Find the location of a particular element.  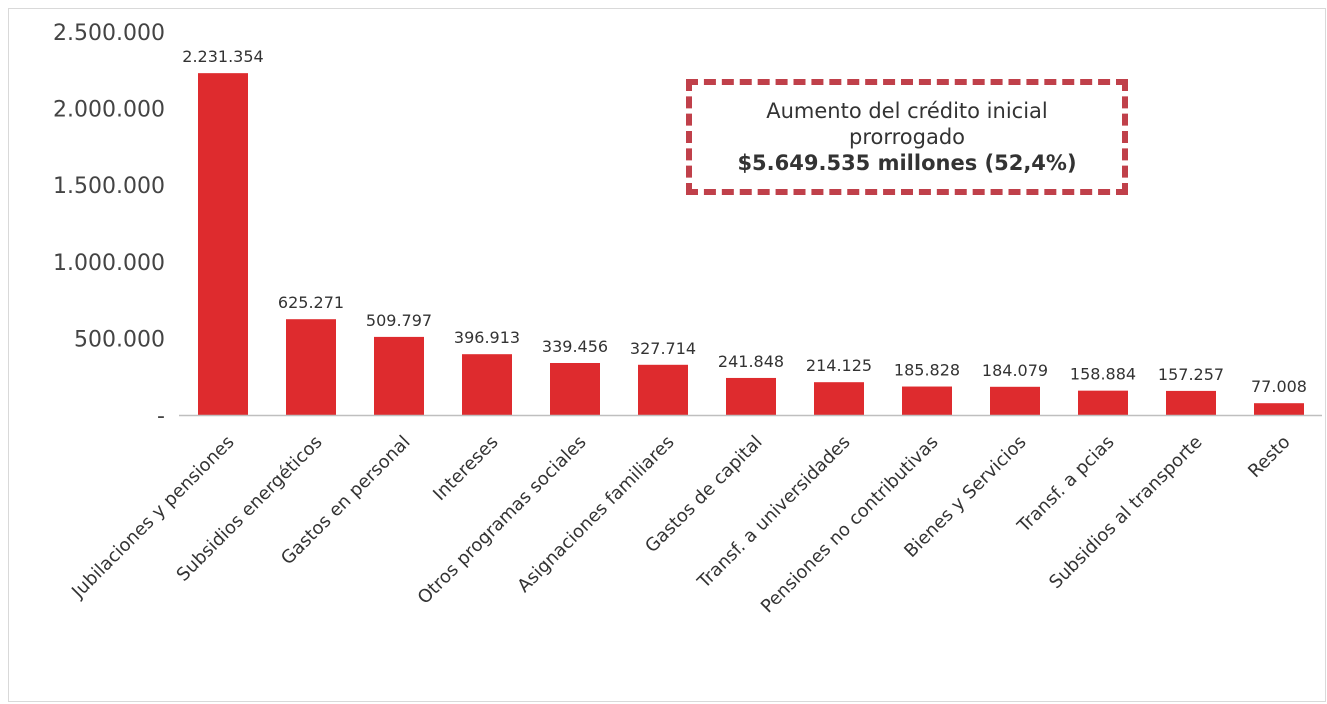

callout-line-1: Aumento del crédito inicial is located at coordinates (907, 111).